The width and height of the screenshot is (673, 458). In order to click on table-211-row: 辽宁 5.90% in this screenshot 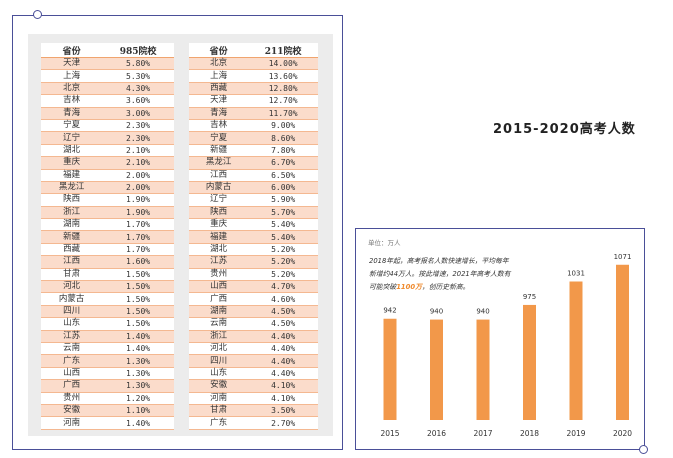, I will do `click(253, 200)`.